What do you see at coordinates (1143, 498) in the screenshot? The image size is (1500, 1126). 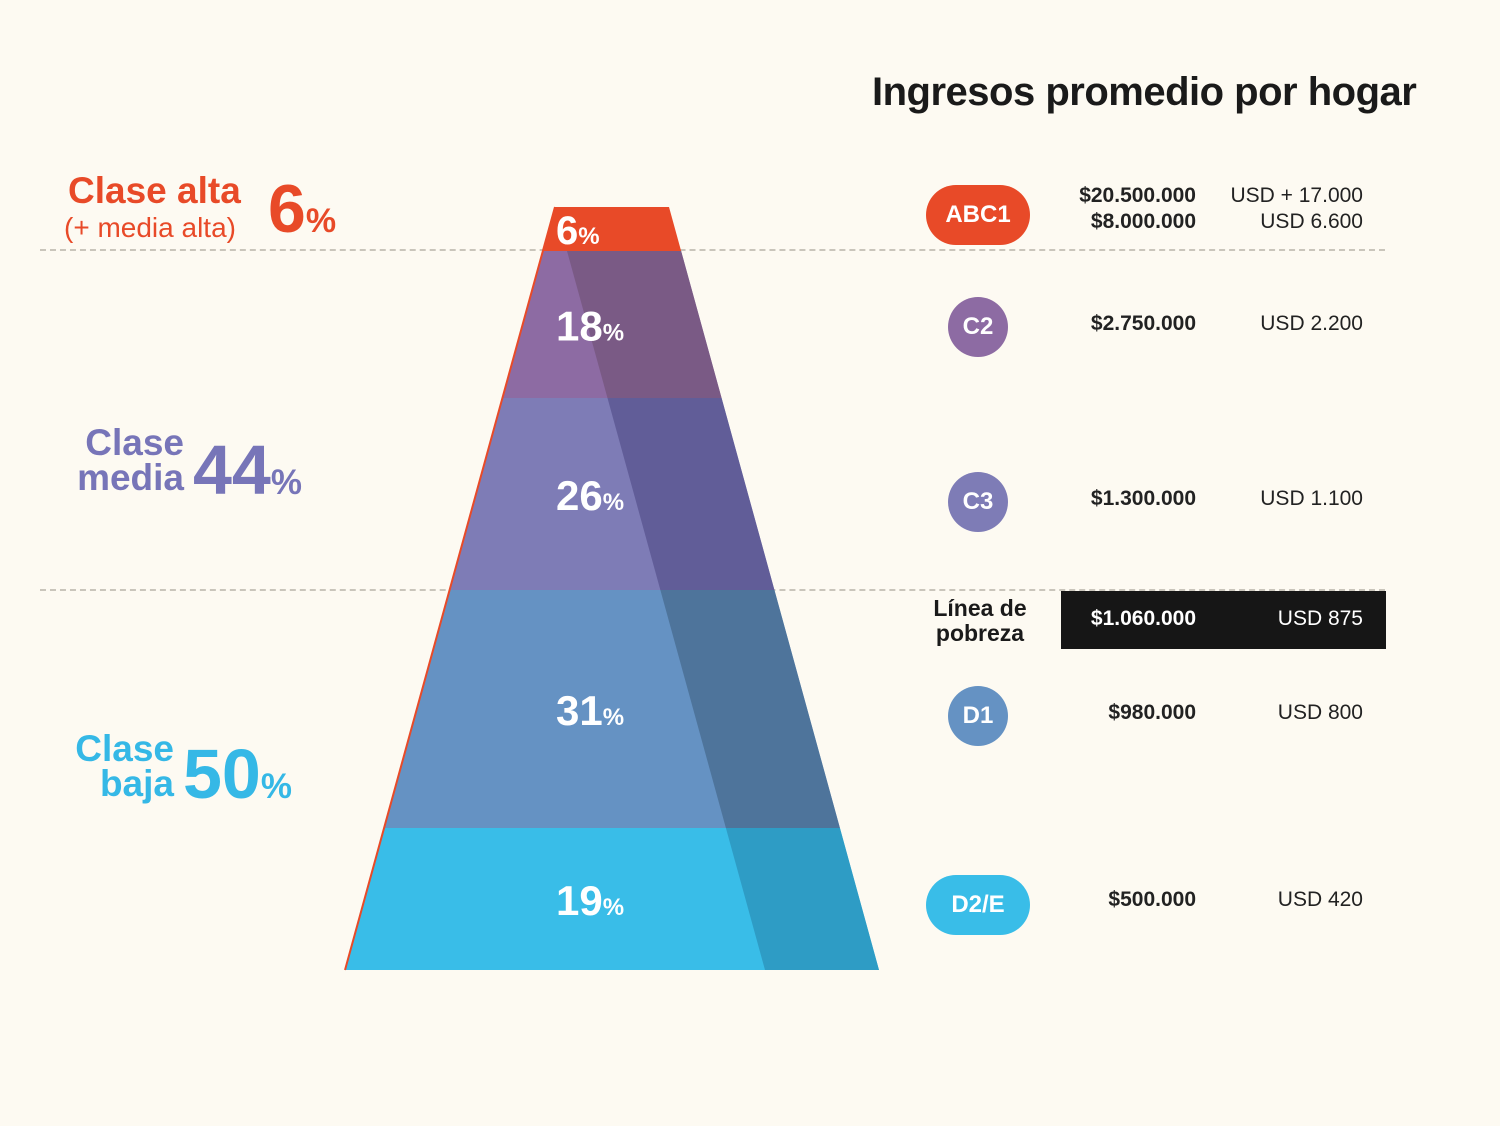 I see `income-ars-c3: $1.300.000` at bounding box center [1143, 498].